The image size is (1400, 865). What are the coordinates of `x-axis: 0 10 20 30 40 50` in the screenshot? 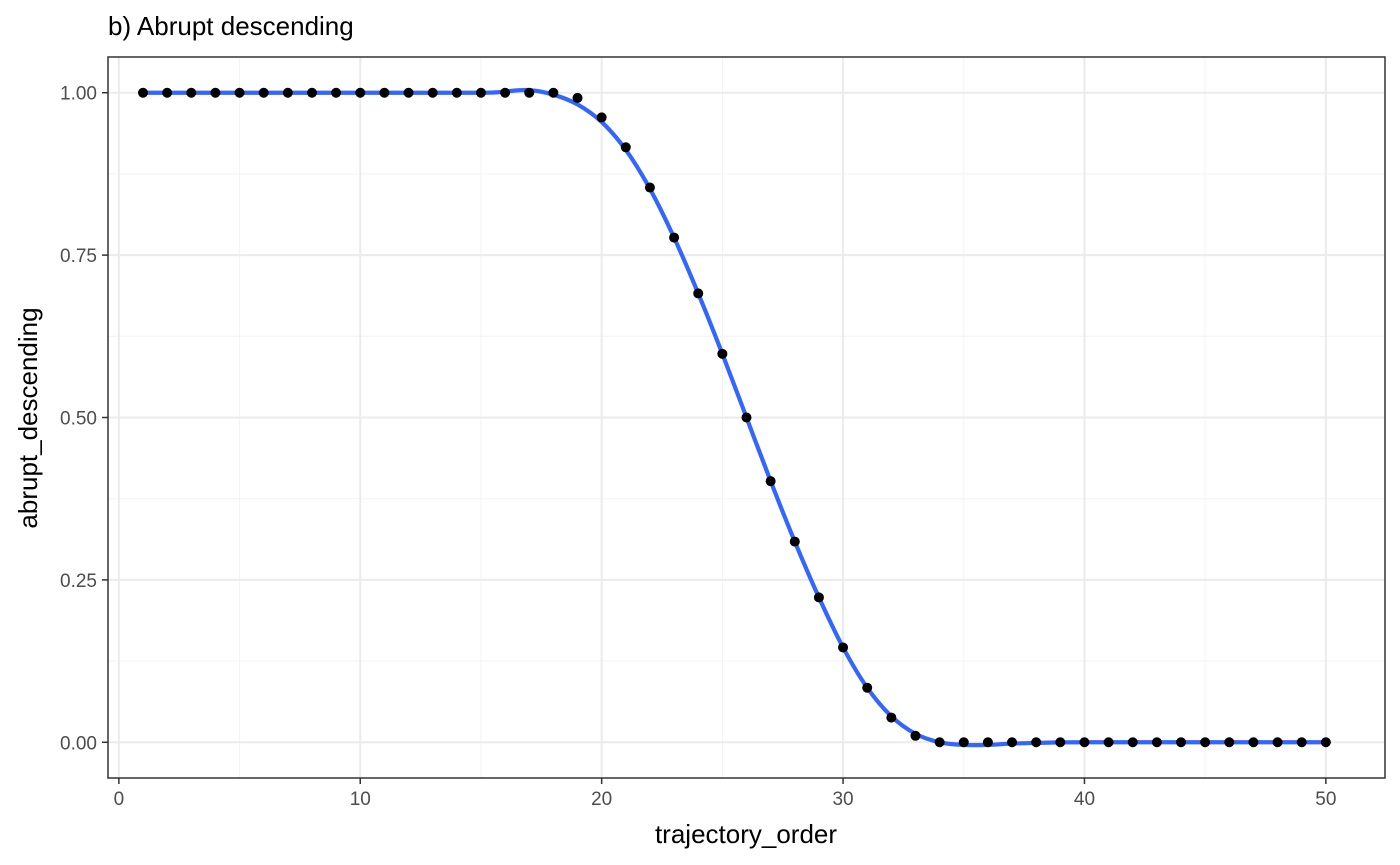 It's located at (725, 794).